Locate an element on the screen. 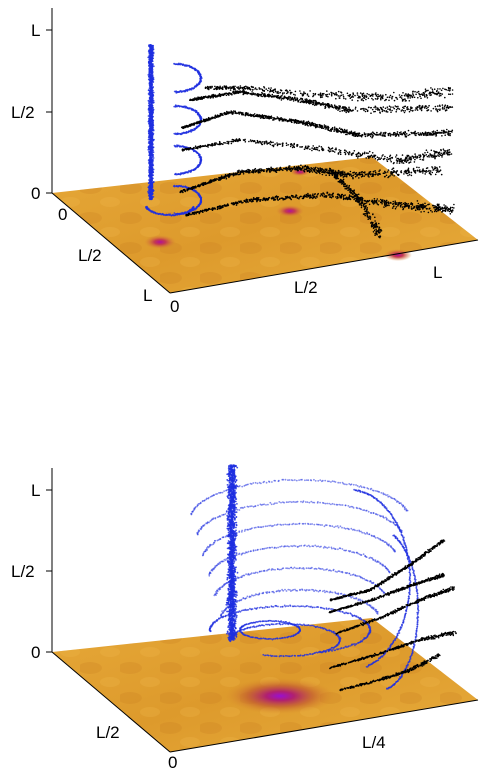  top-x-axis-line is located at coordinates (324, 266).